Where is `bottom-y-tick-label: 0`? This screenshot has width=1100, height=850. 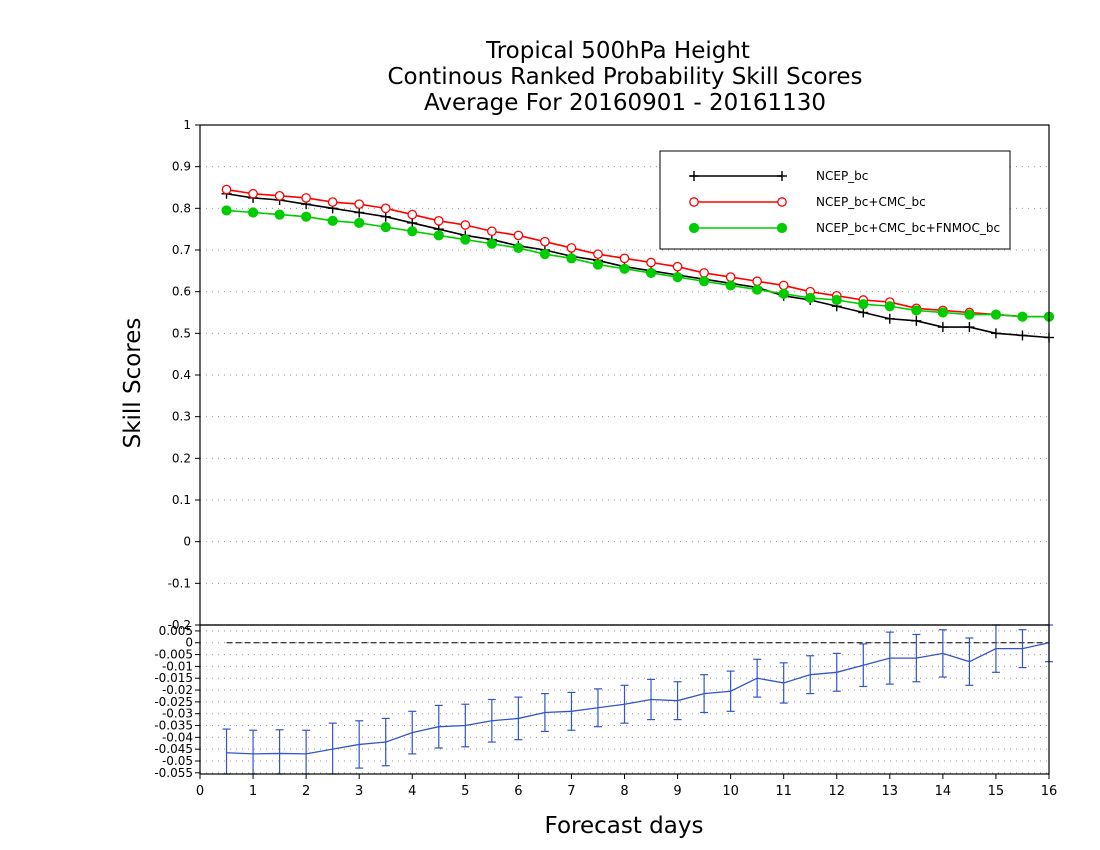 bottom-y-tick-label: 0 is located at coordinates (189, 643).